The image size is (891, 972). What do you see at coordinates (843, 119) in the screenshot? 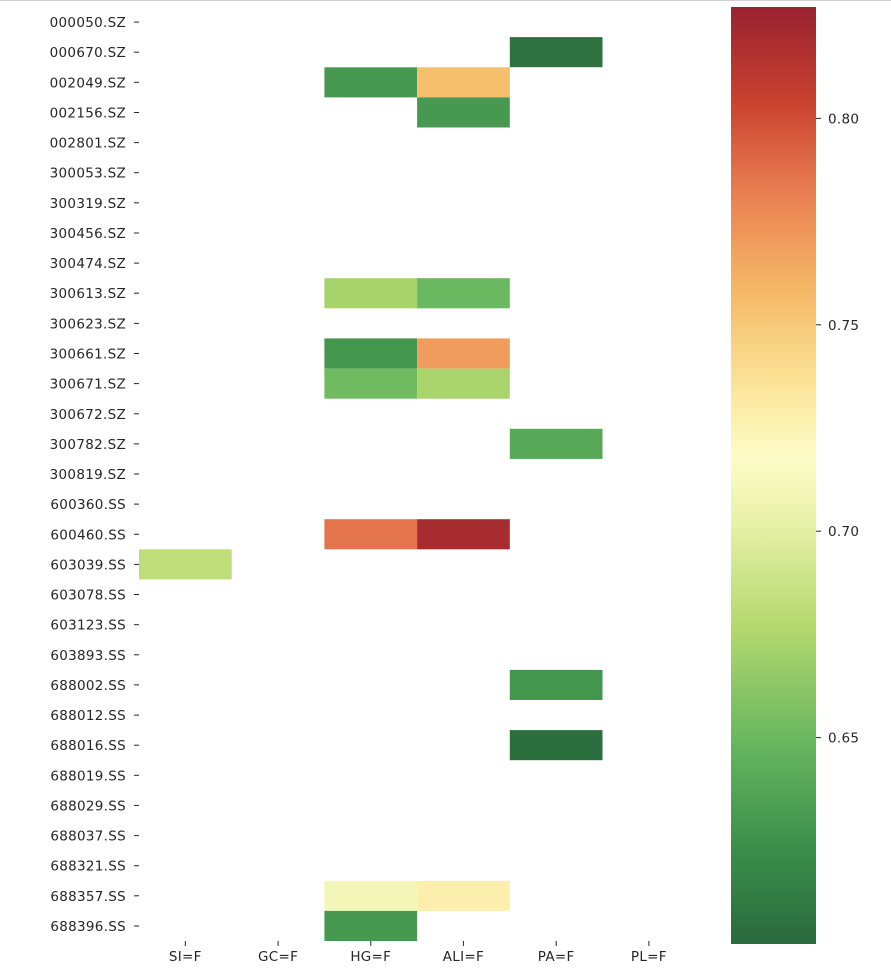
I see `colorbar-tick-label: 0.80` at bounding box center [843, 119].